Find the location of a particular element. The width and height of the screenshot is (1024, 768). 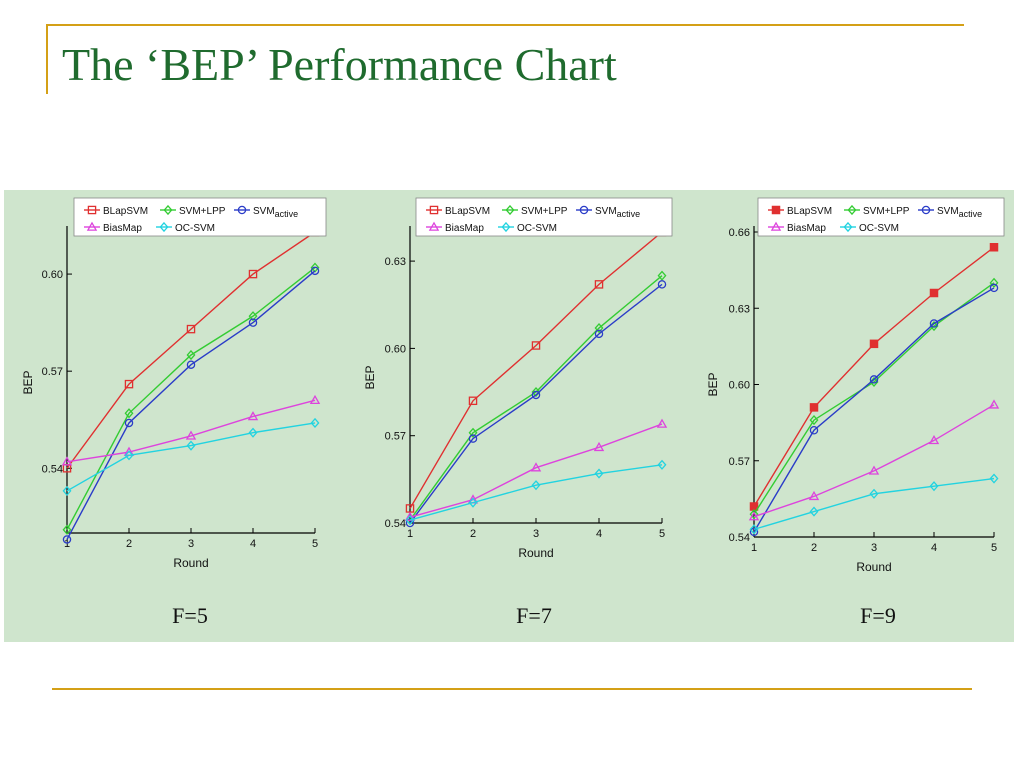

chart-caption: F=5 is located at coordinates (190, 615).